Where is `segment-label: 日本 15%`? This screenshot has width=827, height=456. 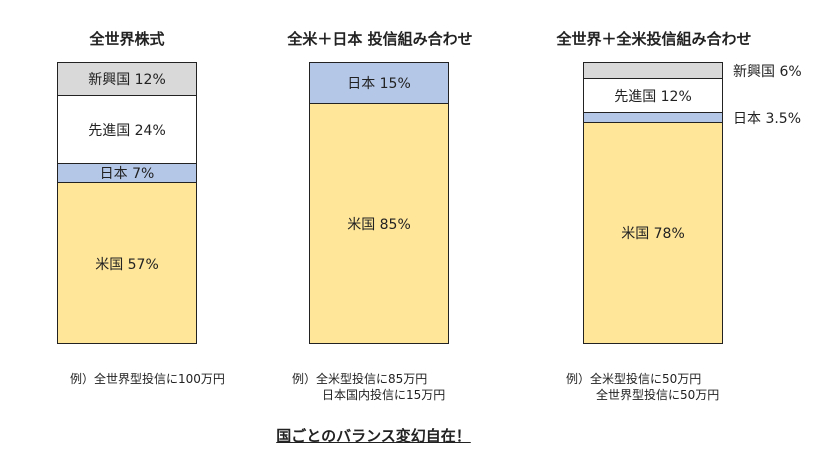
segment-label: 日本 15% is located at coordinates (379, 84).